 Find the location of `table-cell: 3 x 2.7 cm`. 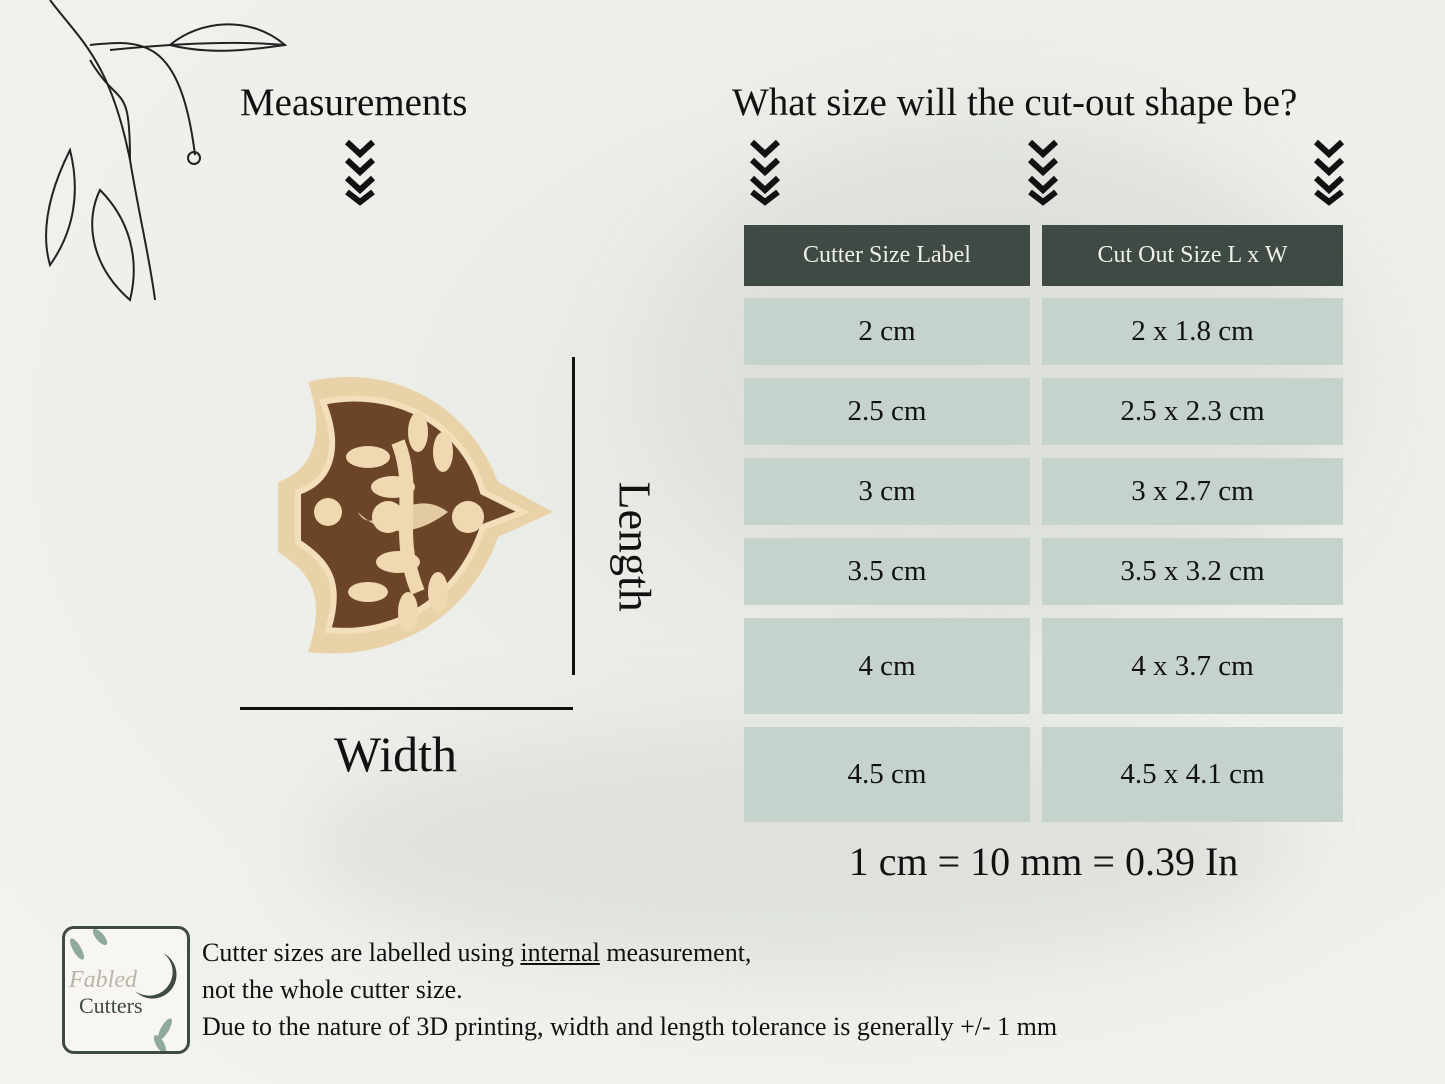

table-cell: 3 x 2.7 cm is located at coordinates (1192, 491).